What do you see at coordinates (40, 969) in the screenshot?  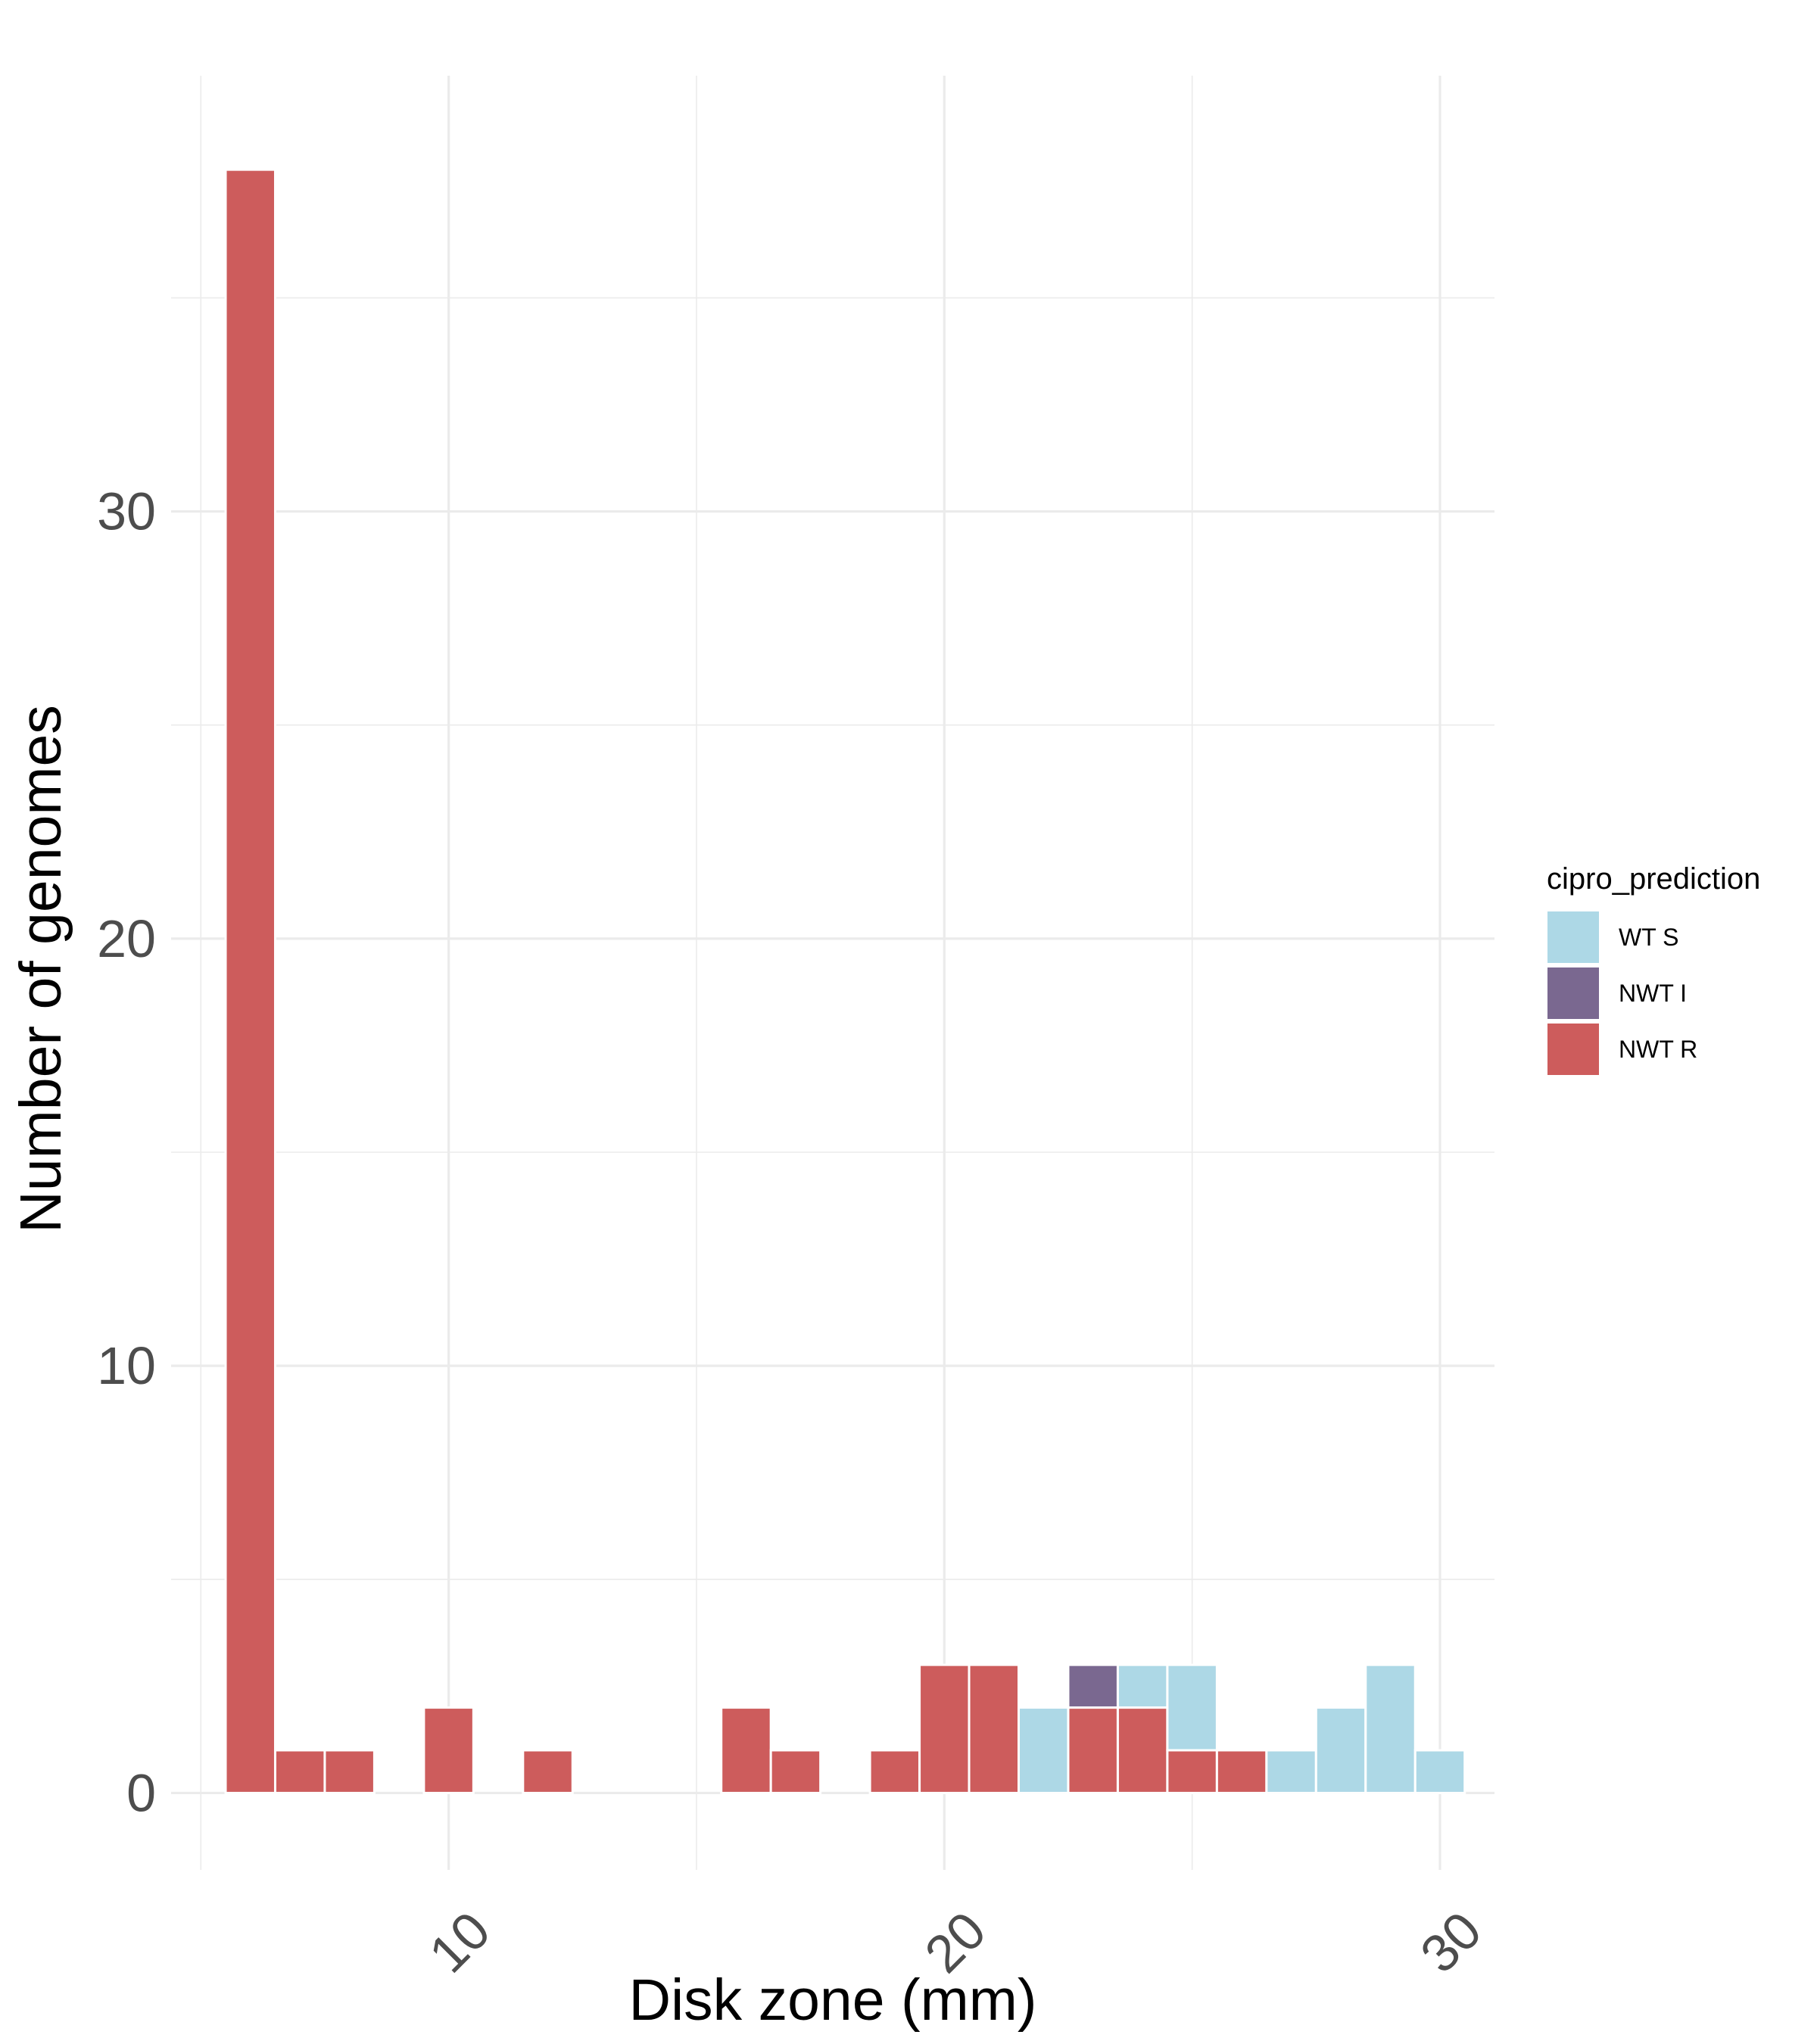 I see `y-axis-title: Number of genomes` at bounding box center [40, 969].